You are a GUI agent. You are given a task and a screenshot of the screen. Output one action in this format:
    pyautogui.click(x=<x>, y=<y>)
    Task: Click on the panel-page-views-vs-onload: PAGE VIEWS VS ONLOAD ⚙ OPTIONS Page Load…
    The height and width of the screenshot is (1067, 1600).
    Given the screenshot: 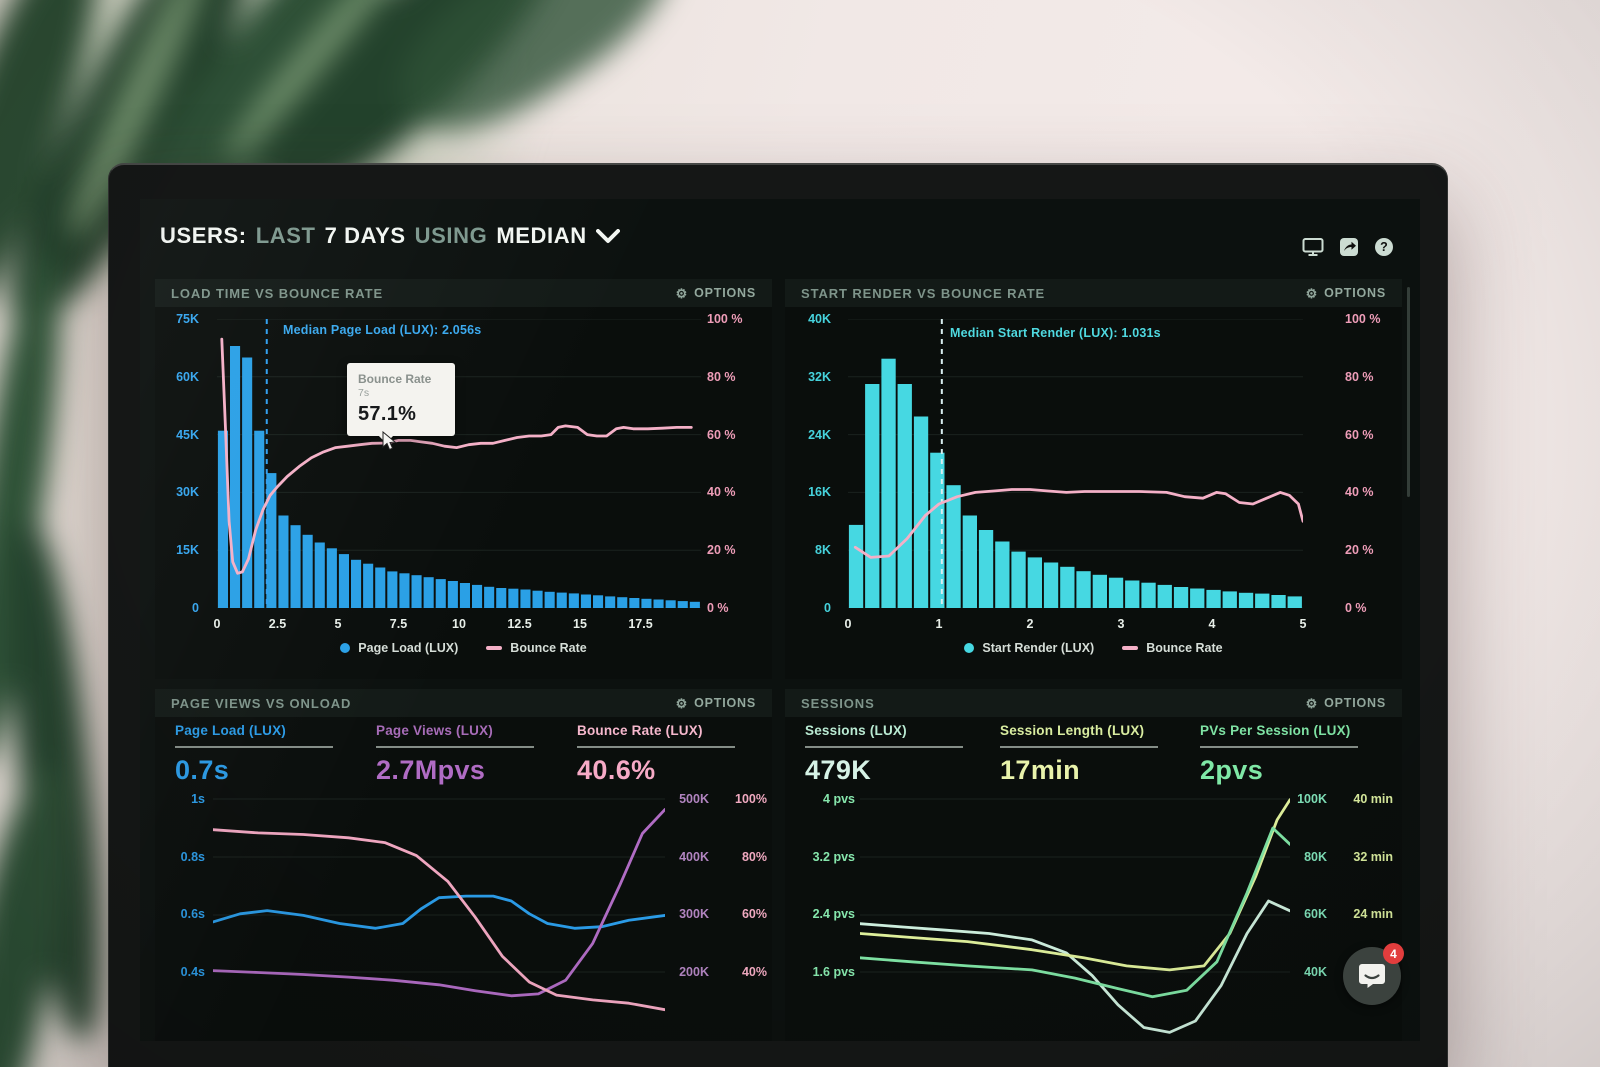 What is the action you would take?
    pyautogui.click(x=463, y=865)
    